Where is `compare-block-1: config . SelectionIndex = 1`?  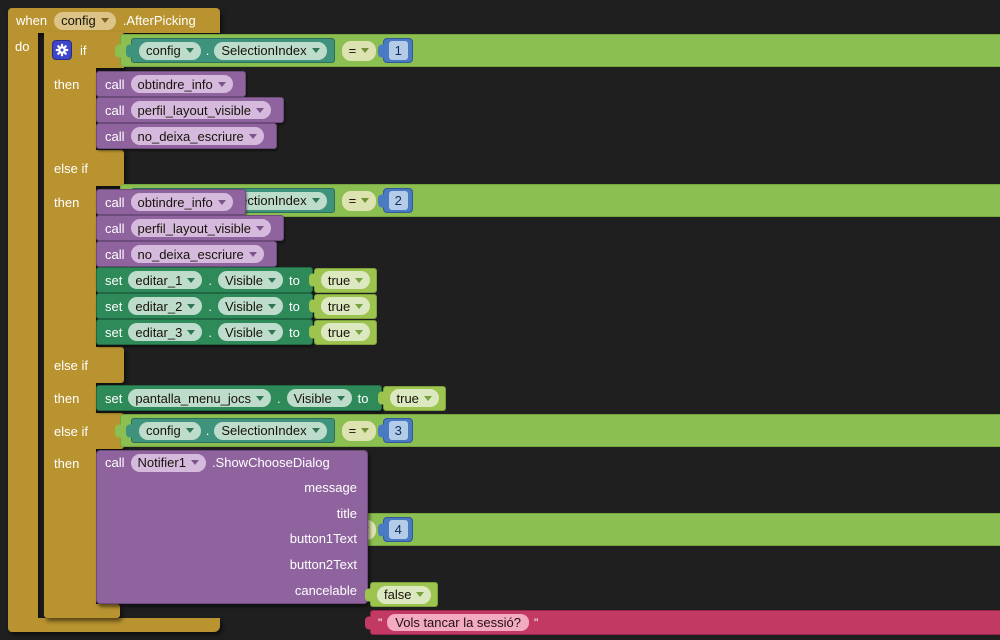 compare-block-1: config . SelectionIndex = 1 is located at coordinates (560, 50).